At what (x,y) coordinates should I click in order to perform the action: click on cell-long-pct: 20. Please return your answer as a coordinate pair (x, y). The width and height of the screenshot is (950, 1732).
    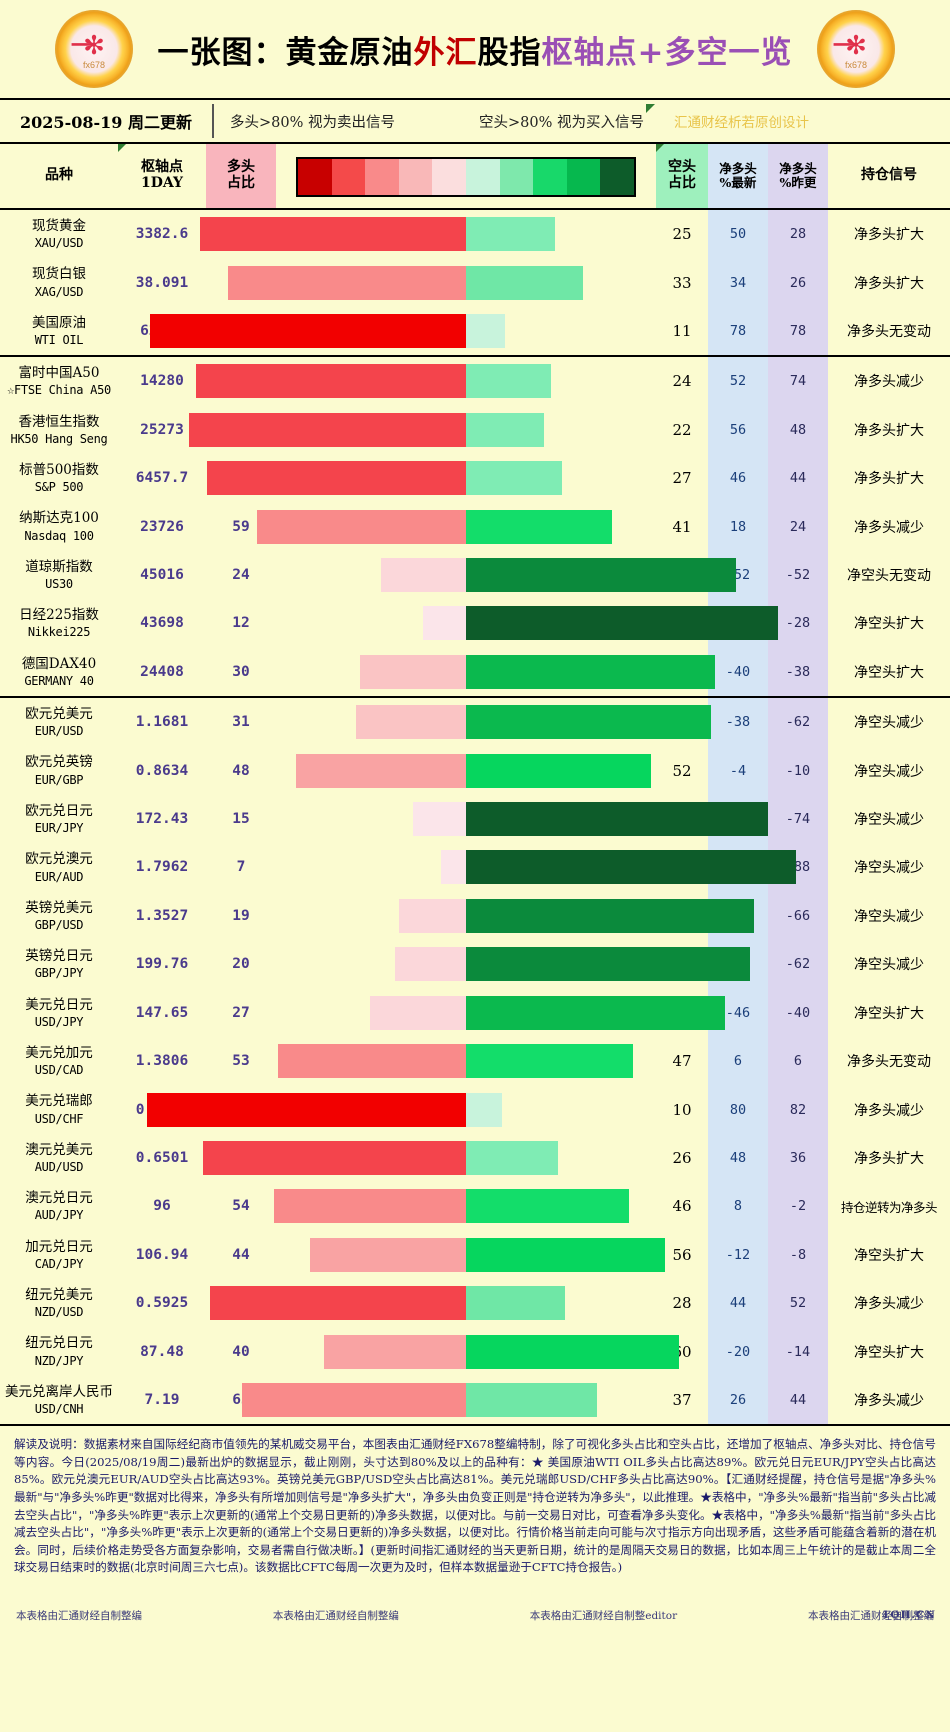
    Looking at the image, I should click on (241, 964).